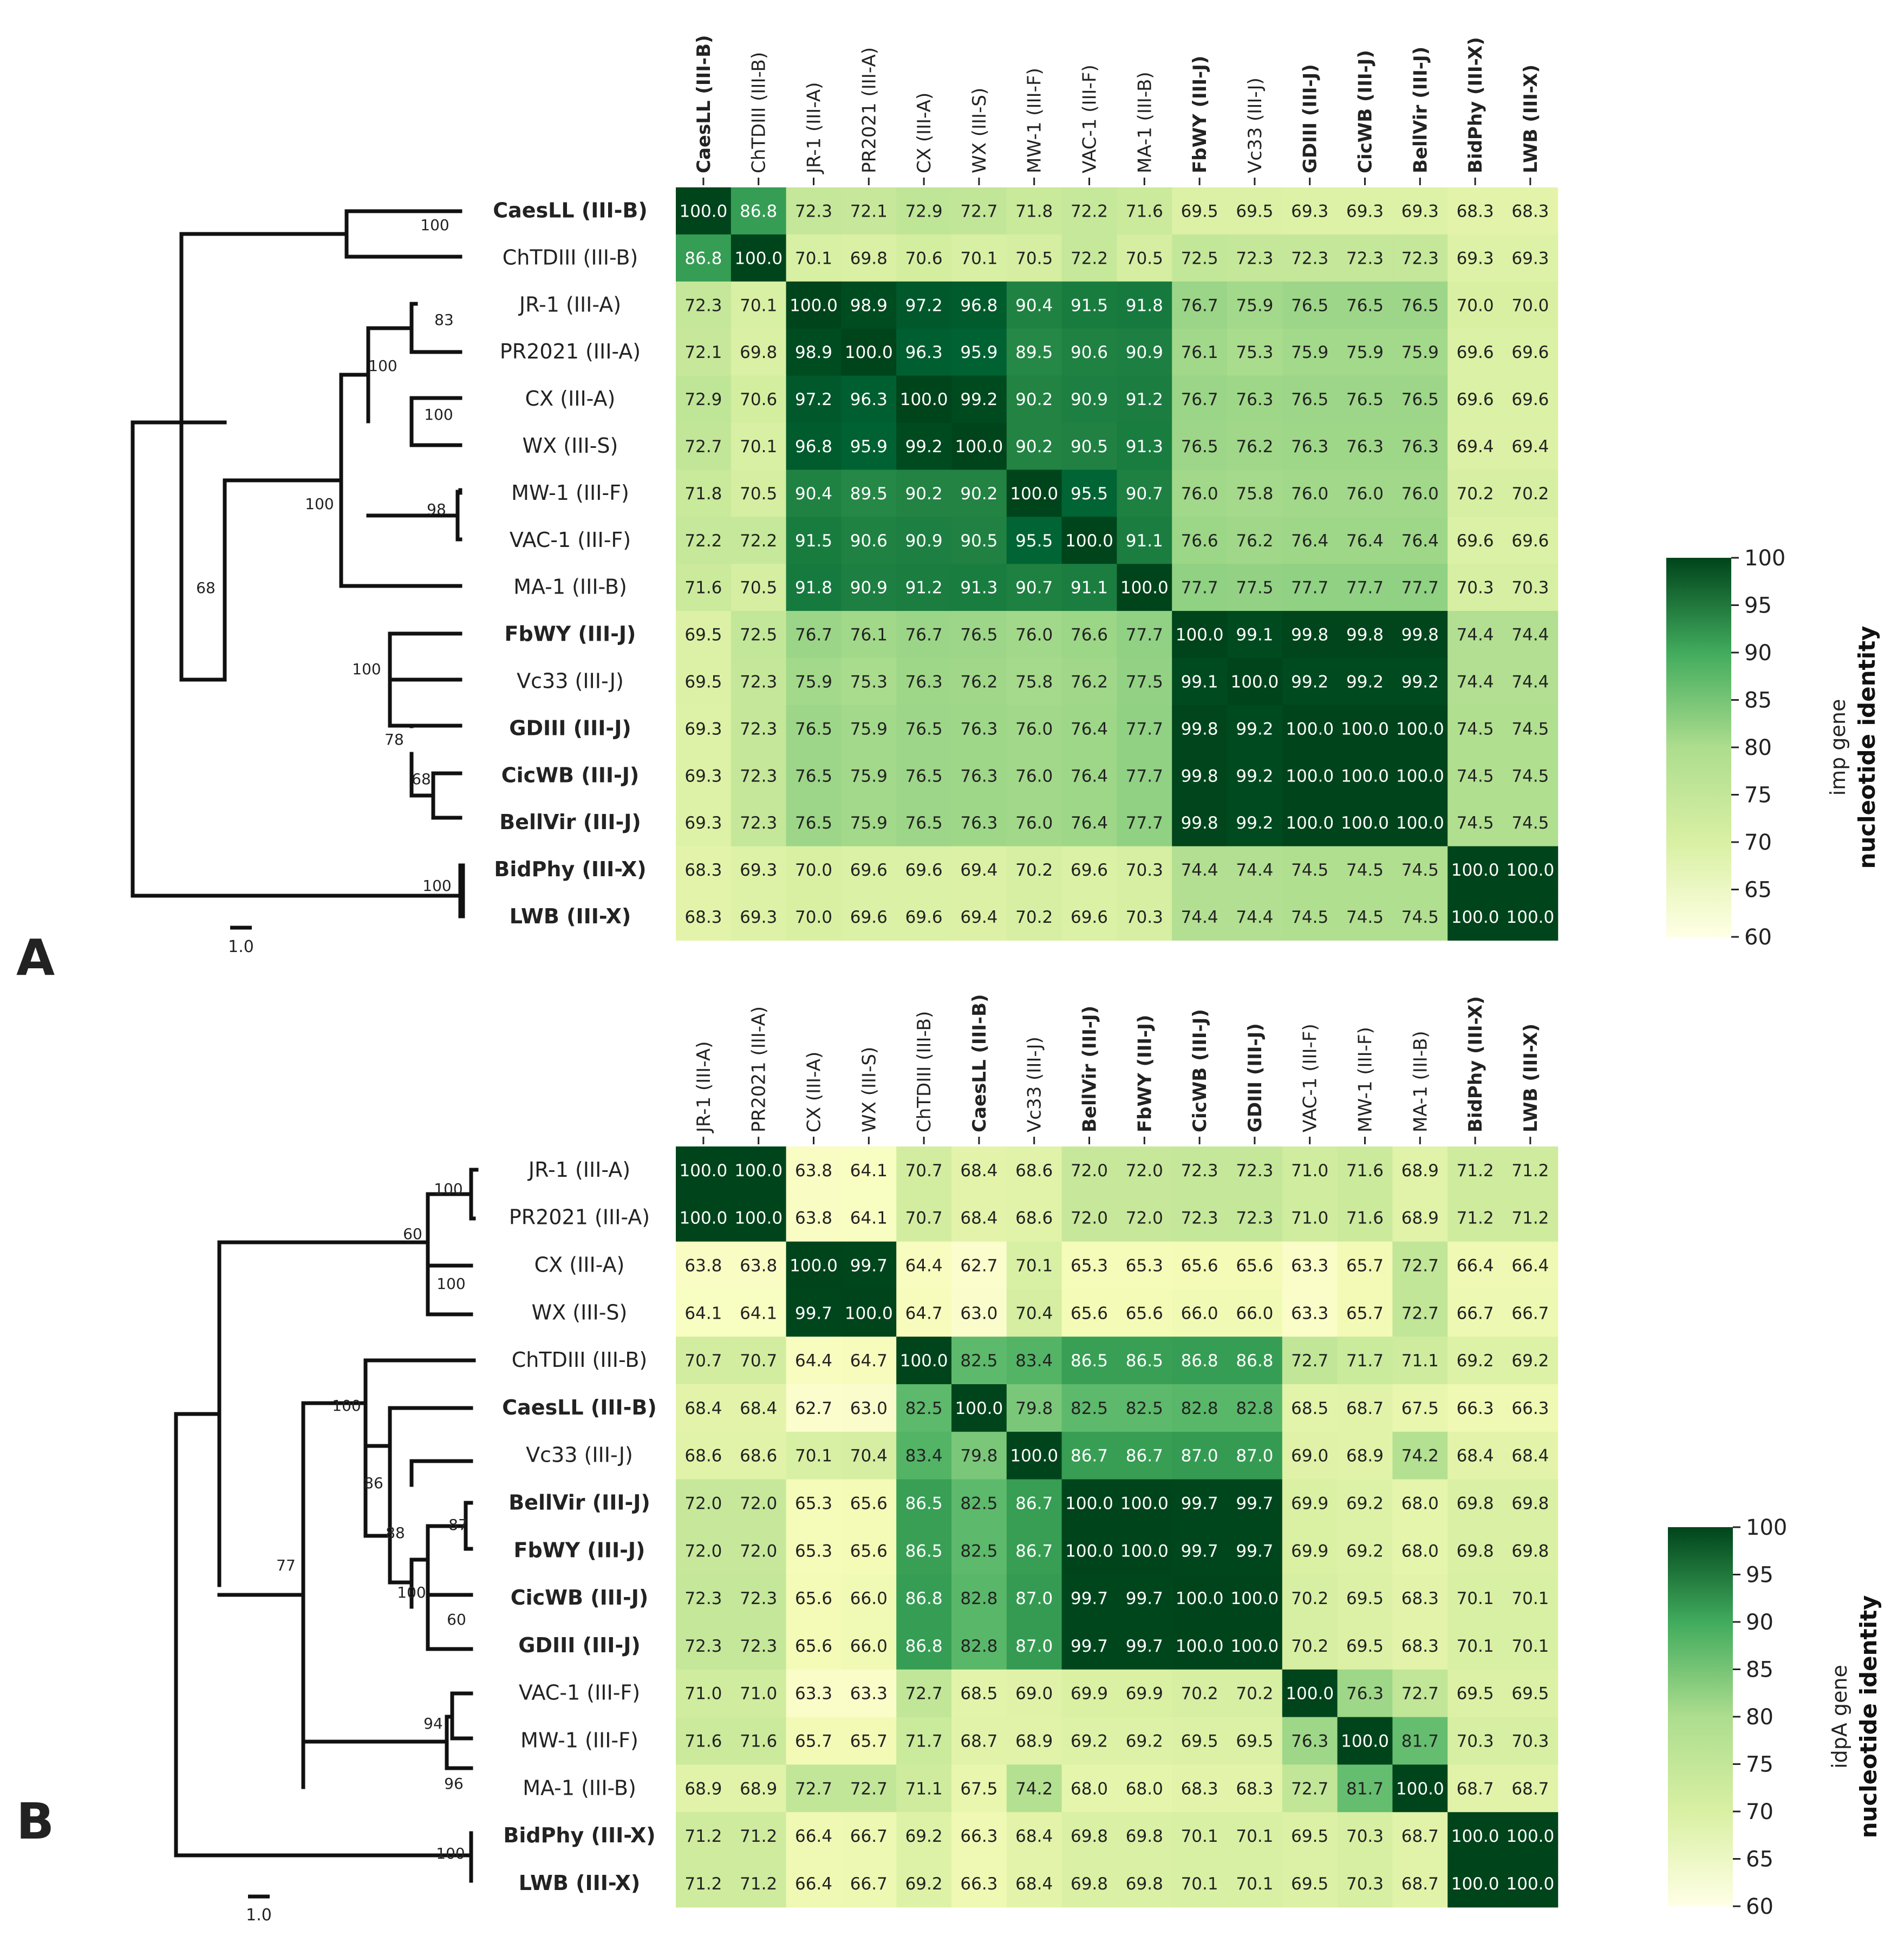 This screenshot has width=1904, height=1942. Describe the element at coordinates (1254, 1788) in the screenshot. I see `cell-value-label: 68.3` at that location.